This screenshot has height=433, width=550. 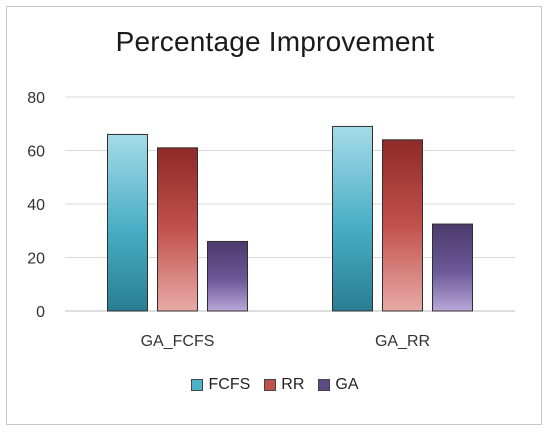 I want to click on bar-rr-ga_rr, so click(x=402, y=225).